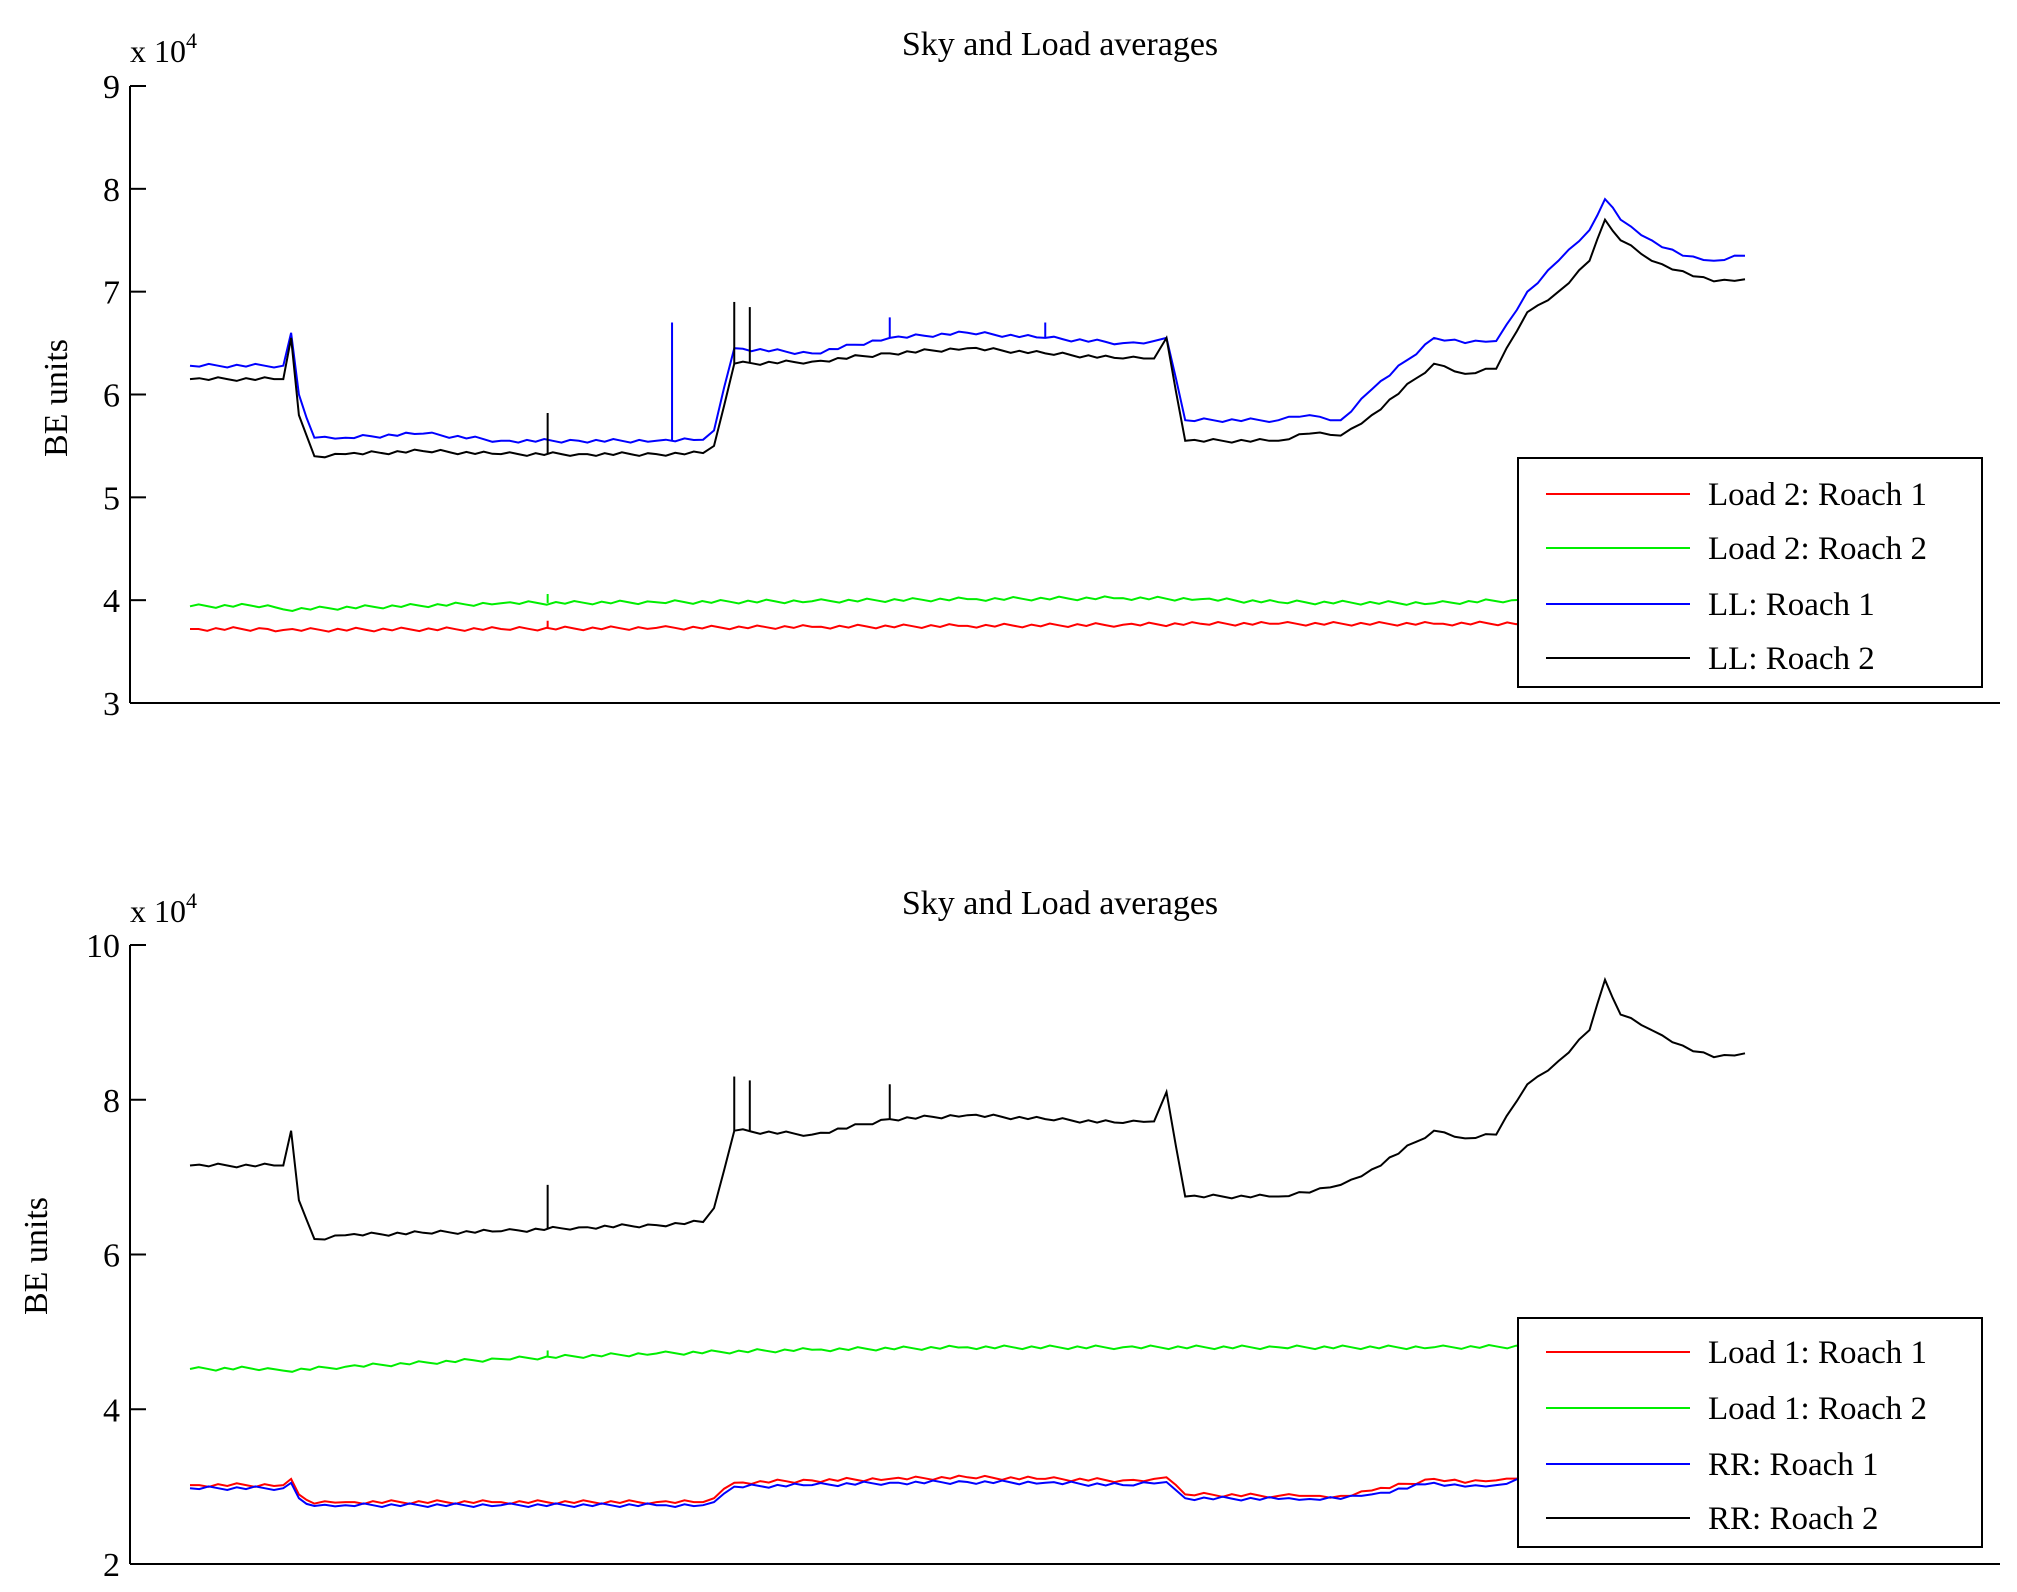 Image resolution: width=2017 pixels, height=1592 pixels. Describe the element at coordinates (1817, 549) in the screenshot. I see `legend-label-load2-roach2: Load 2: Roach 2` at that location.